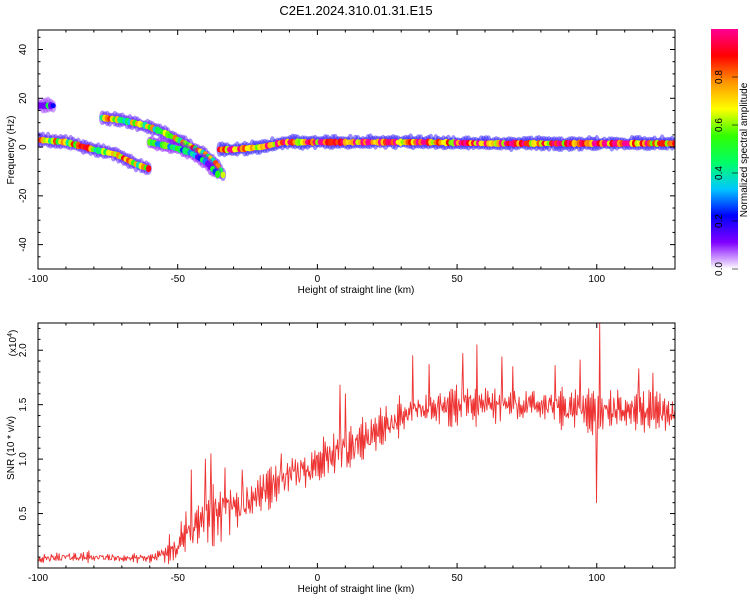 This screenshot has height=600, width=750. What do you see at coordinates (23, 98) in the screenshot?
I see `y-tick-label: 20` at bounding box center [23, 98].